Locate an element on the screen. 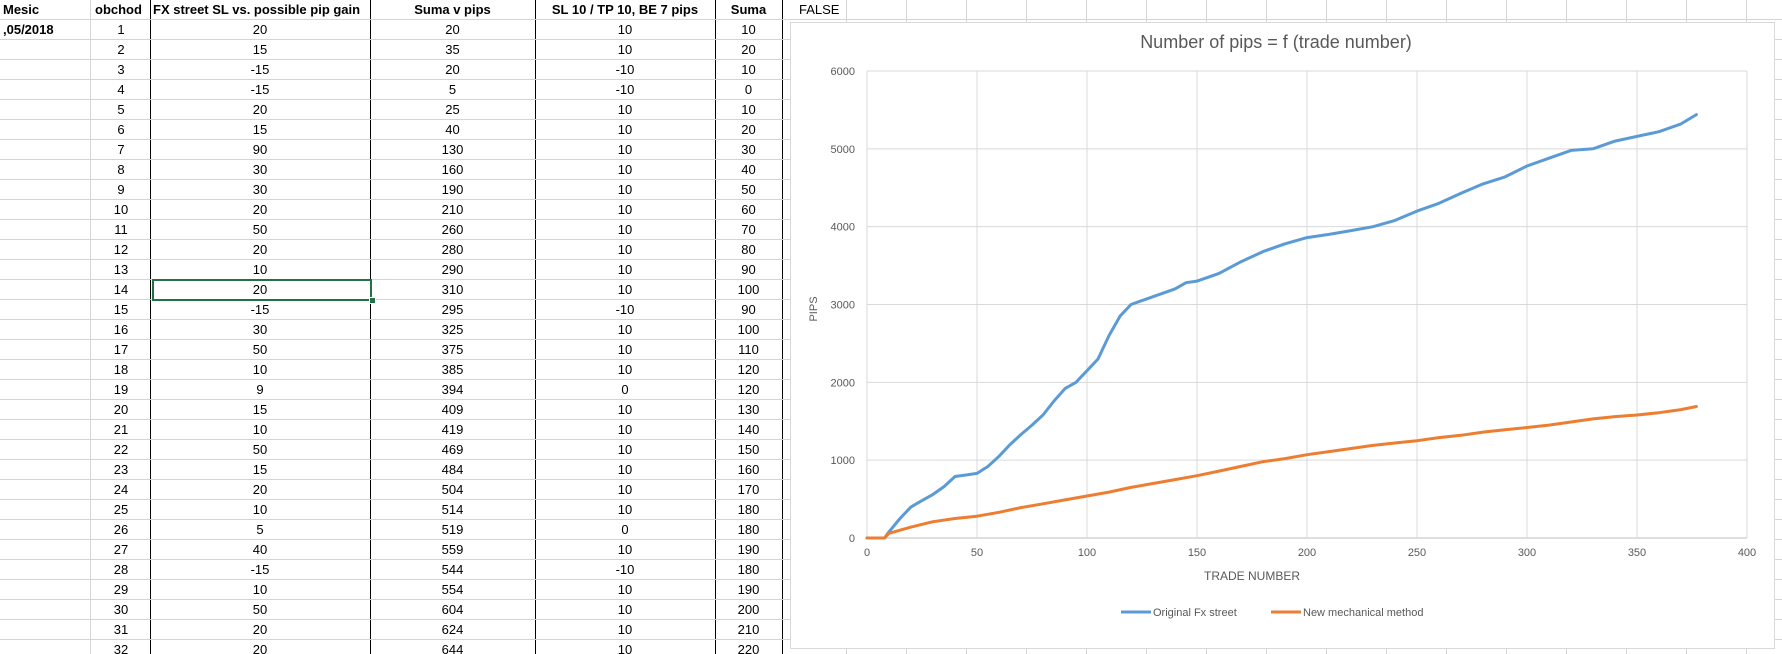  cell-obchod: 16 is located at coordinates (121, 329).